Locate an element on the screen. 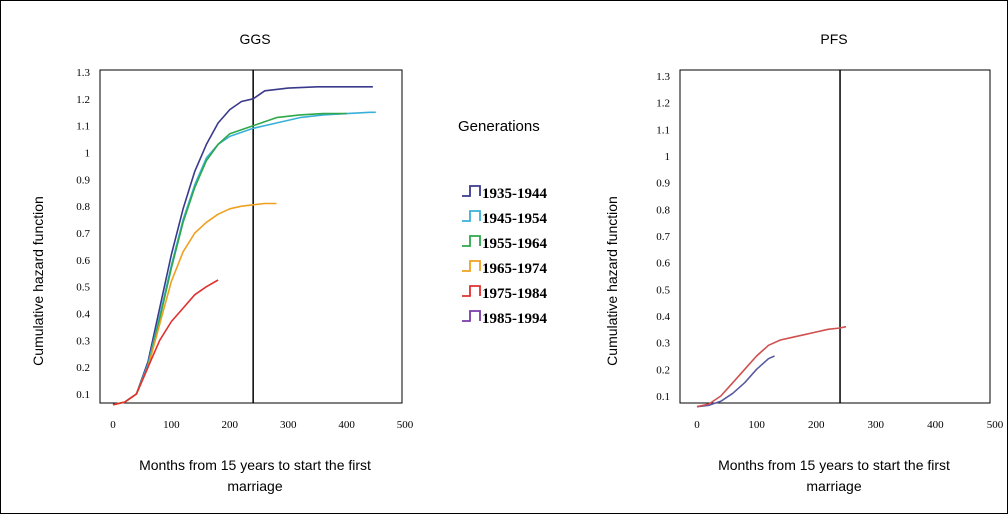 Image resolution: width=1008 pixels, height=514 pixels. pfs-y-tick-label: 1.1 is located at coordinates (663, 130).